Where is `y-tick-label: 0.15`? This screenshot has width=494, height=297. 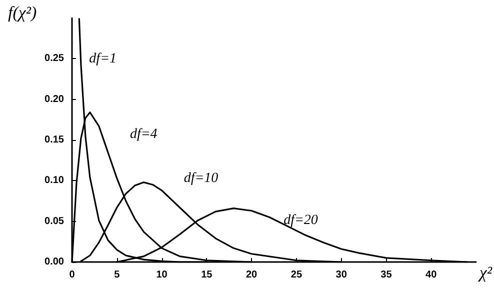
y-tick-label: 0.15 is located at coordinates (54, 140).